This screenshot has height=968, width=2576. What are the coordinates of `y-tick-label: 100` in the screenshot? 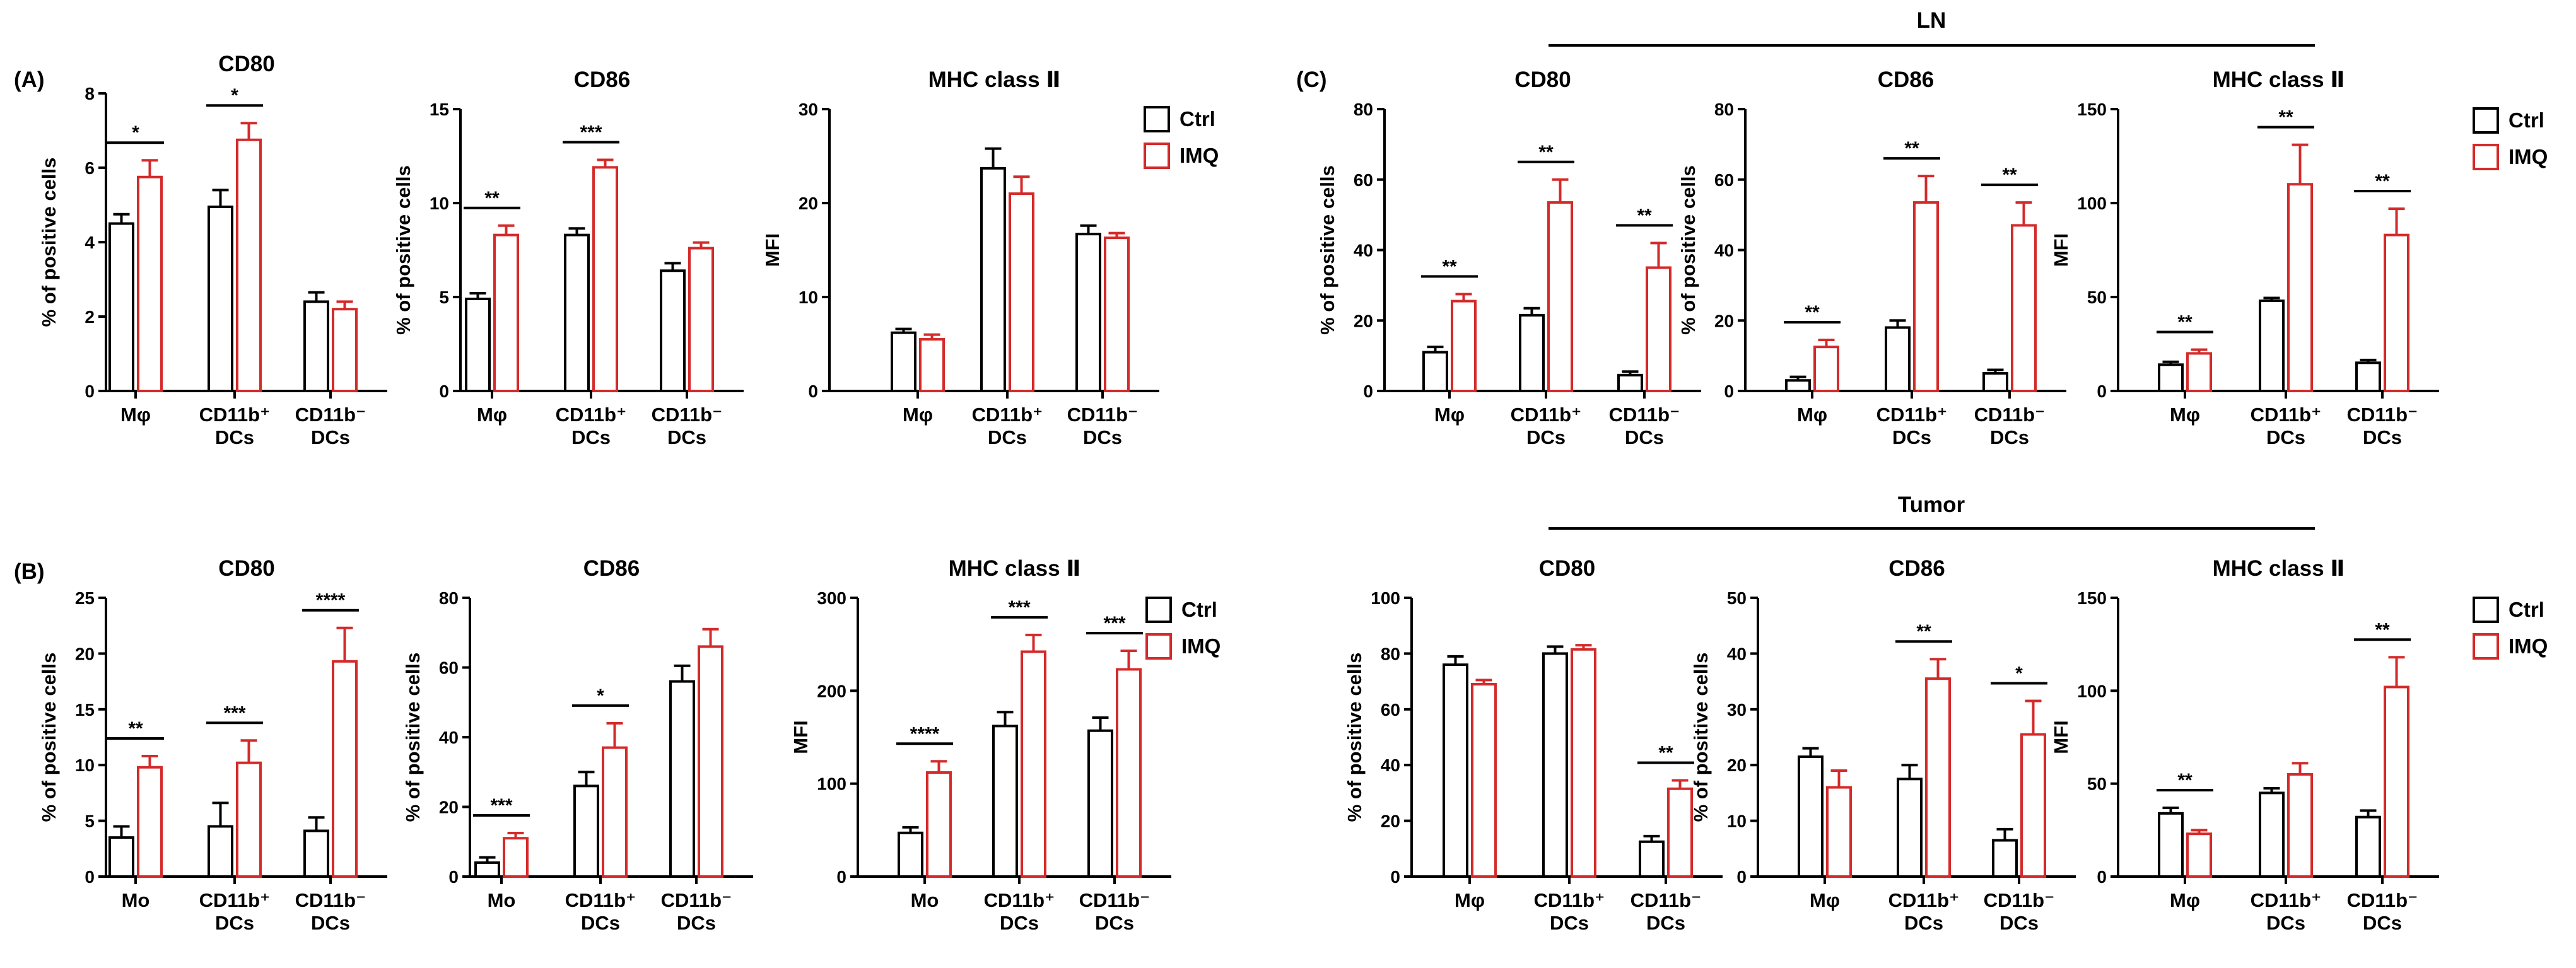 It's located at (2092, 691).